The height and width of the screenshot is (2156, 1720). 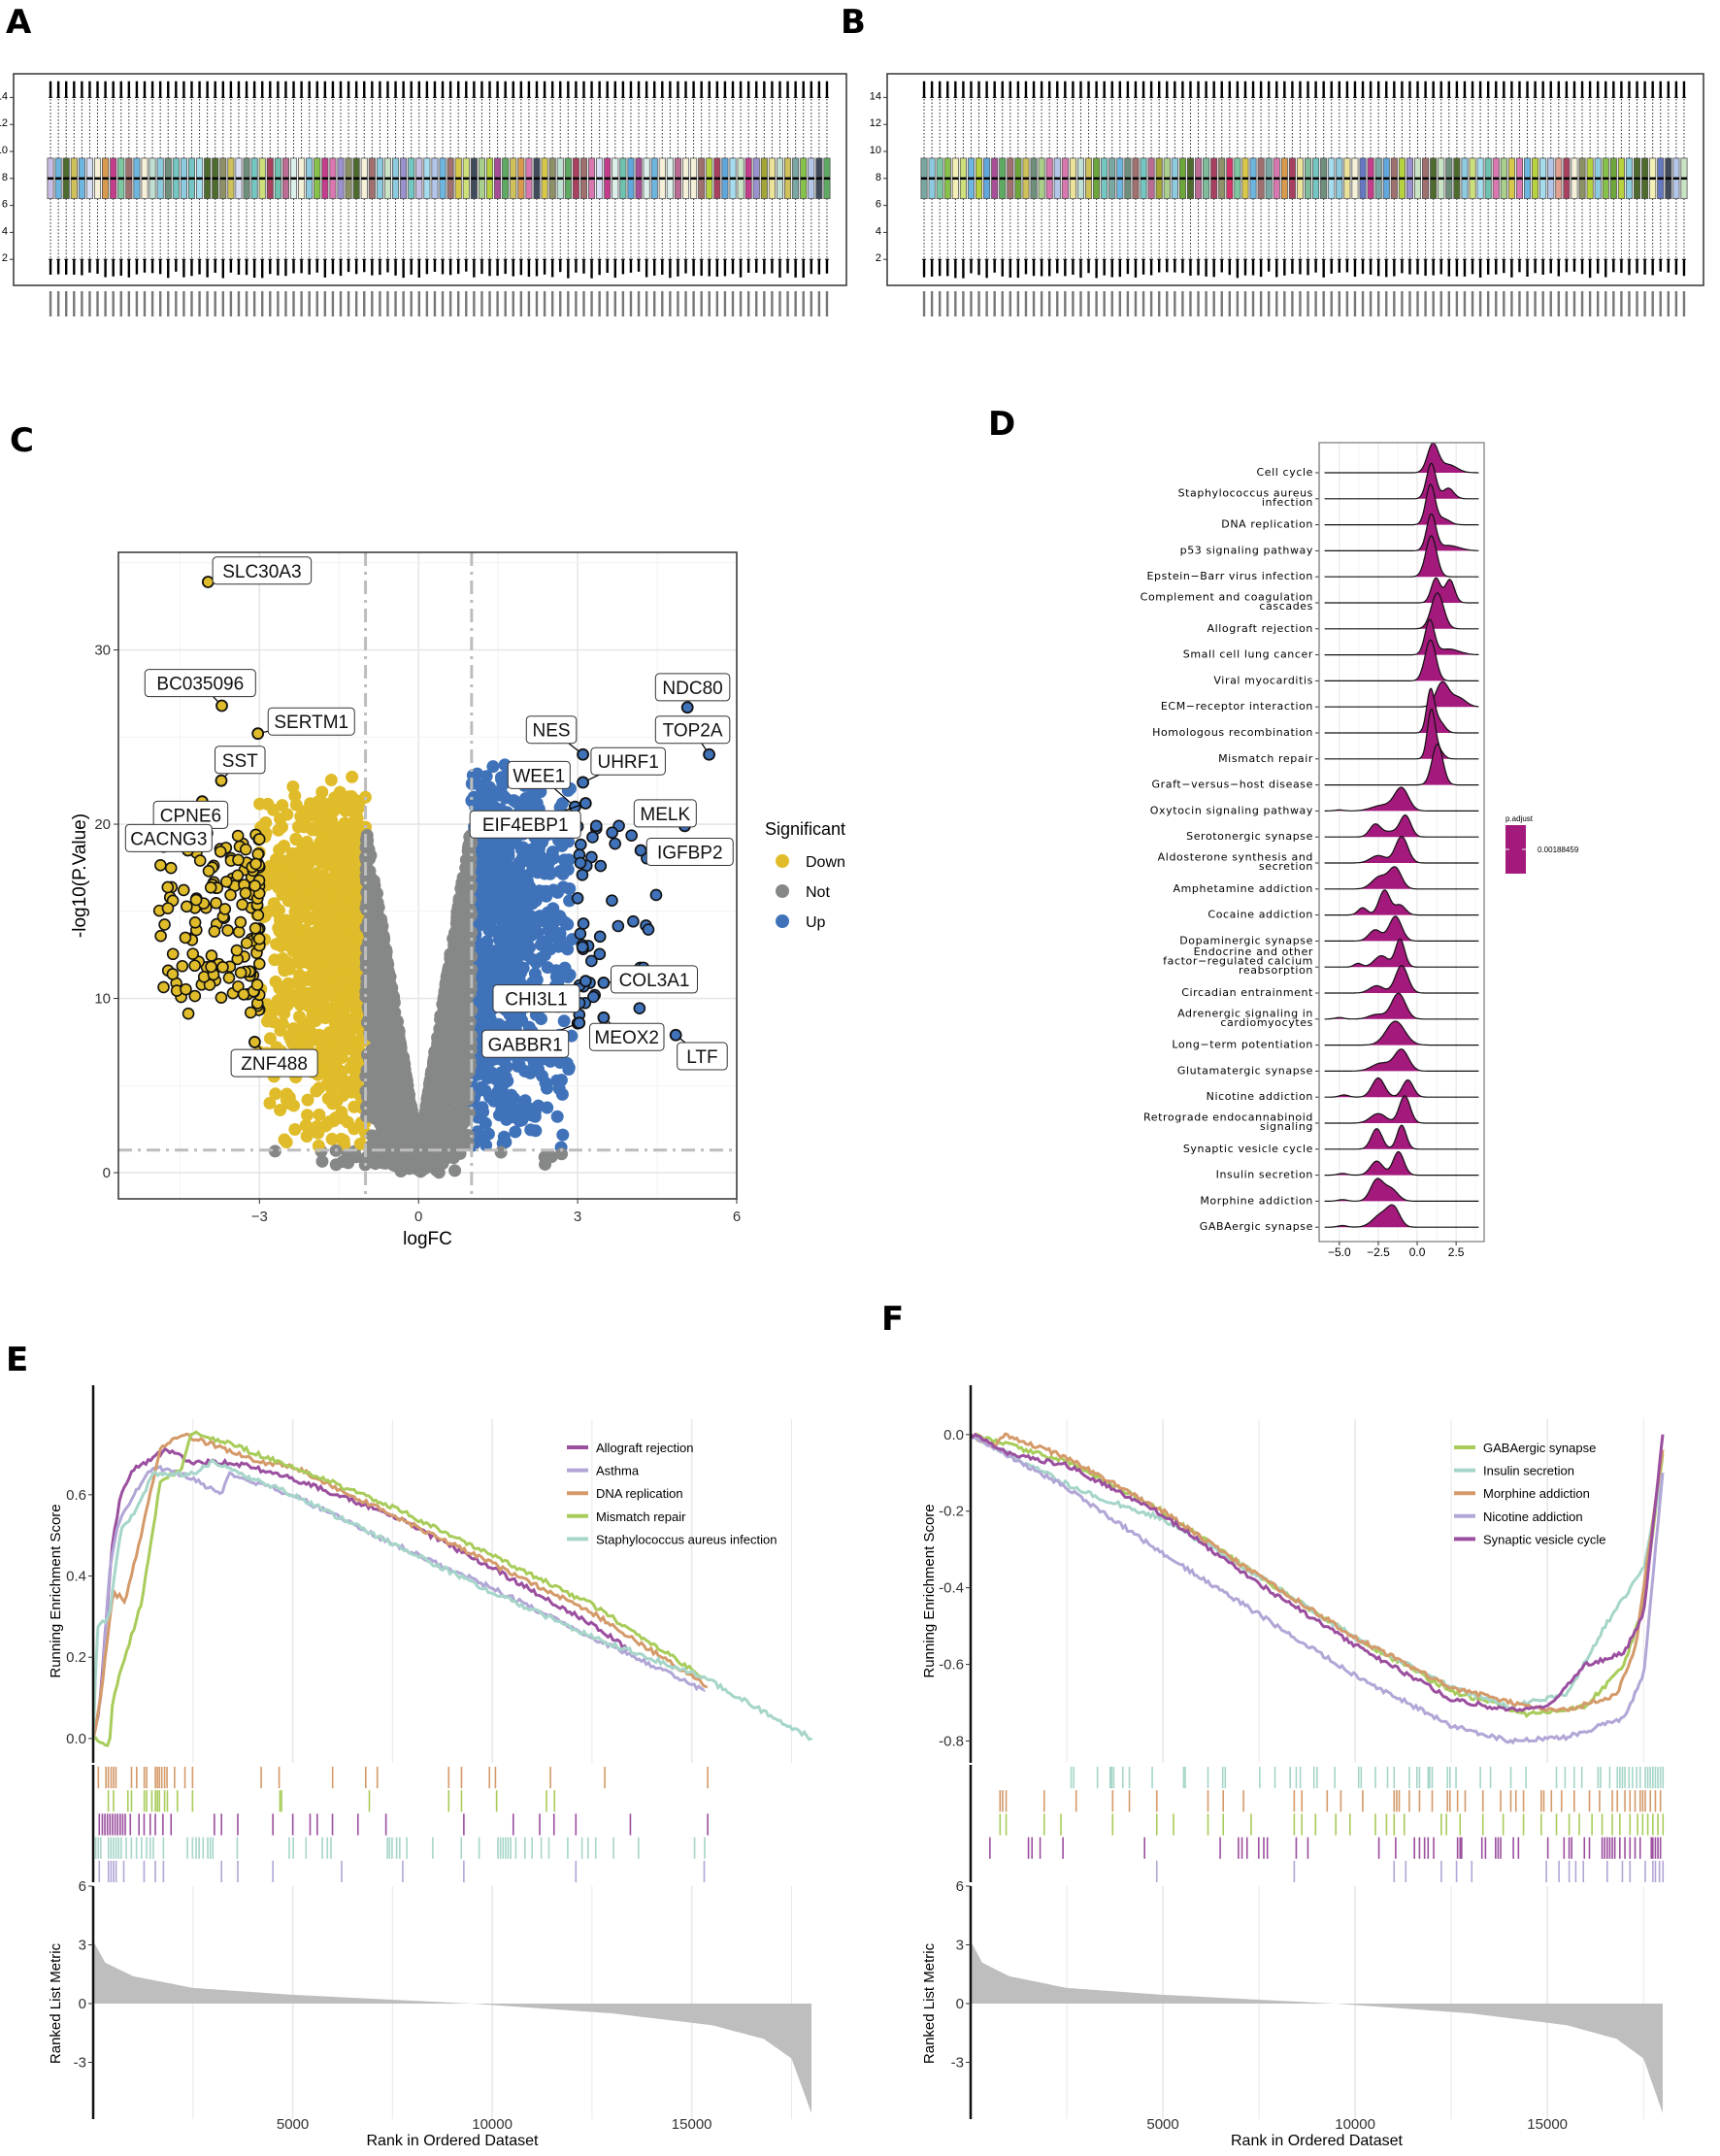 What do you see at coordinates (5, 258) in the screenshot?
I see `y-tick-label: 2` at bounding box center [5, 258].